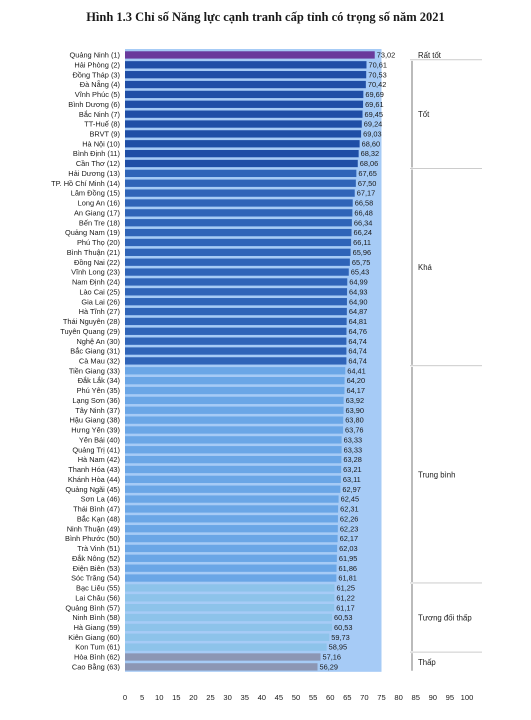 This screenshot has width=531, height=720. Describe the element at coordinates (313, 697) in the screenshot. I see `x-tick-label: 55` at that location.